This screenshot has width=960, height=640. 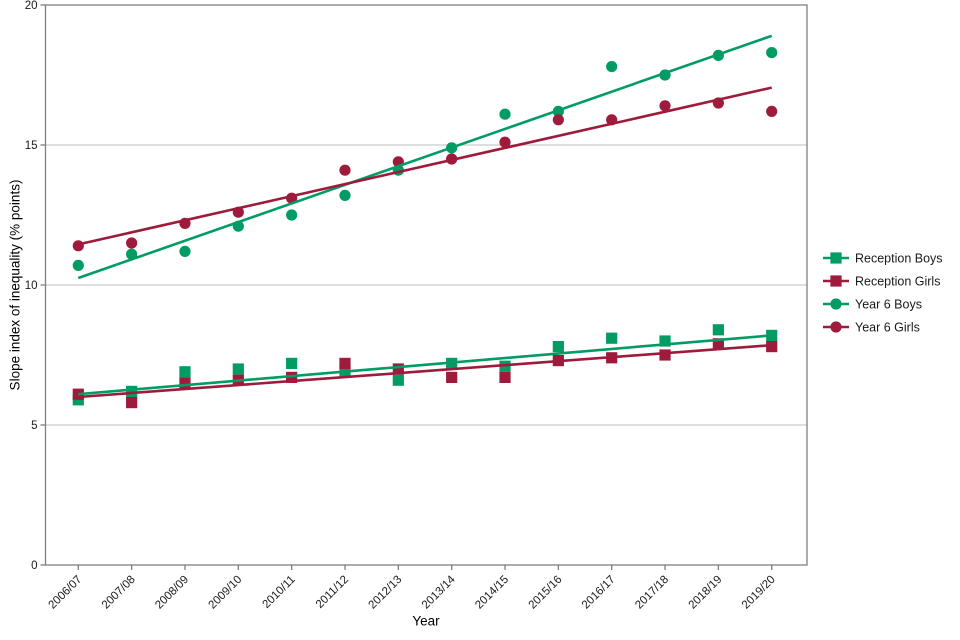 What do you see at coordinates (888, 305) in the screenshot?
I see `legend-label: Year 6 Boys` at bounding box center [888, 305].